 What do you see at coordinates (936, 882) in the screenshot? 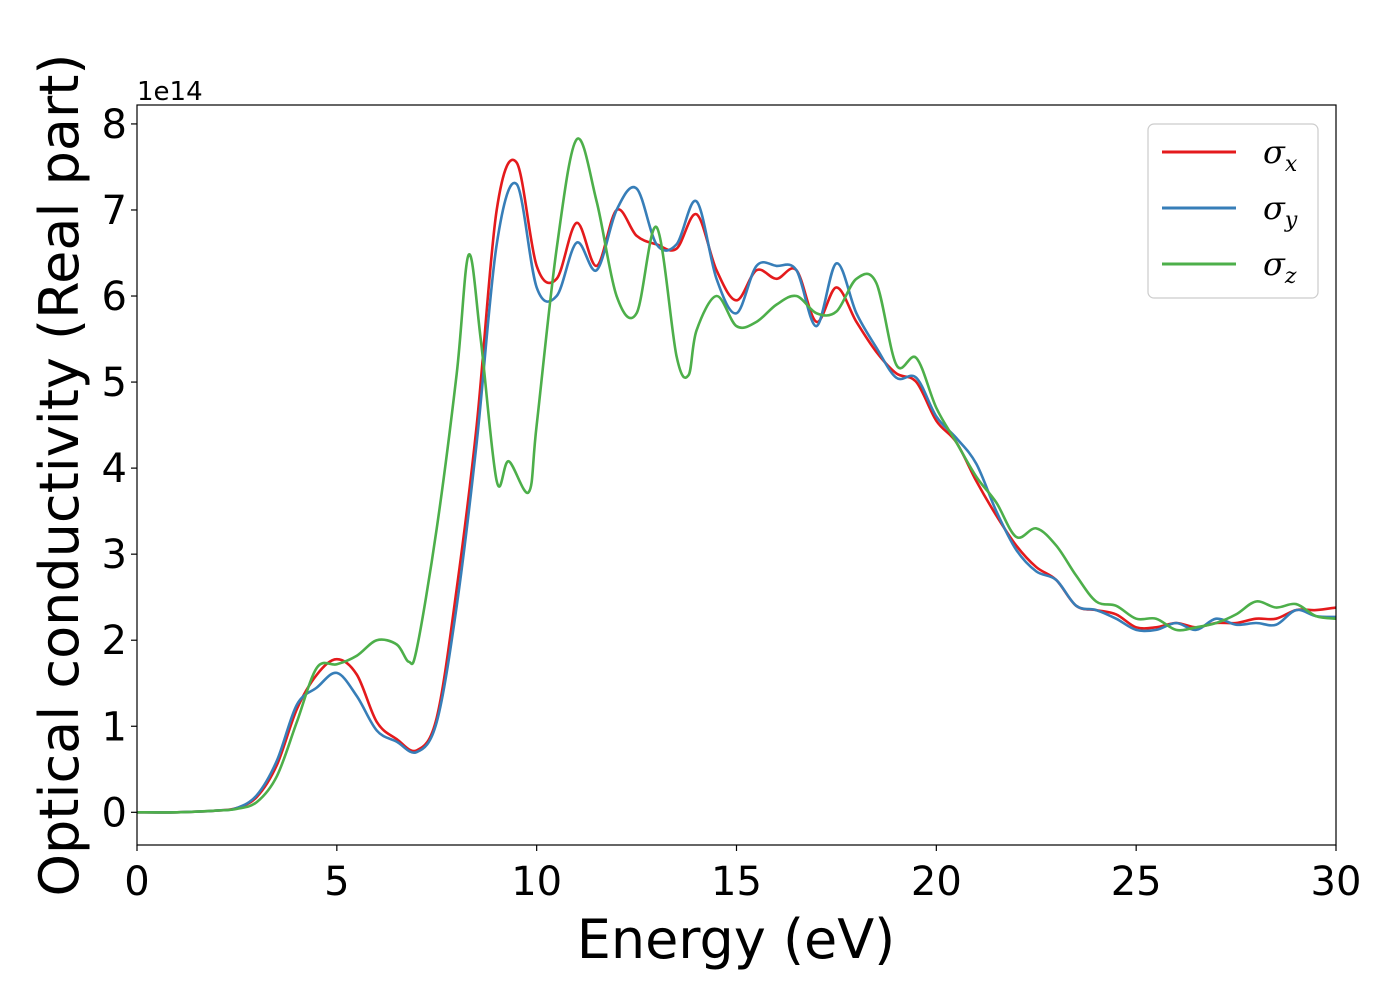
I see `x-tick-label: 20` at bounding box center [936, 882].